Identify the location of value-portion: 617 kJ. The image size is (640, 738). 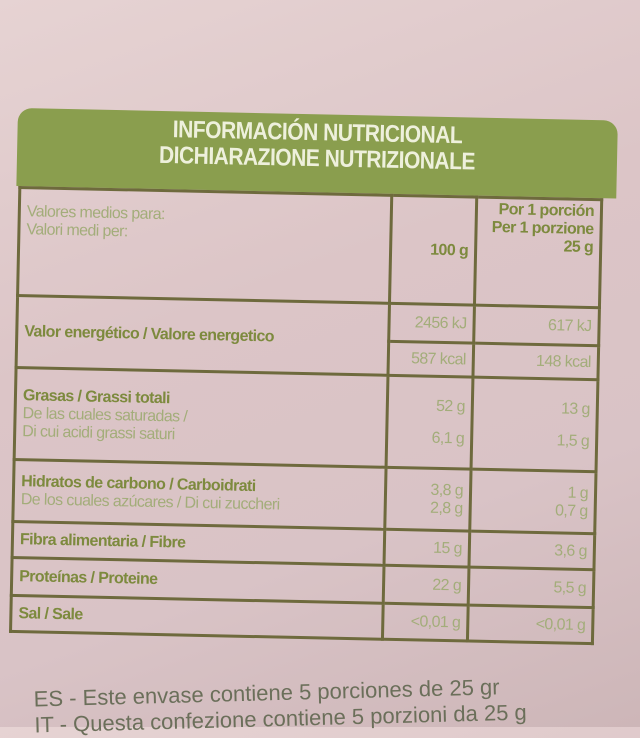
(536, 325).